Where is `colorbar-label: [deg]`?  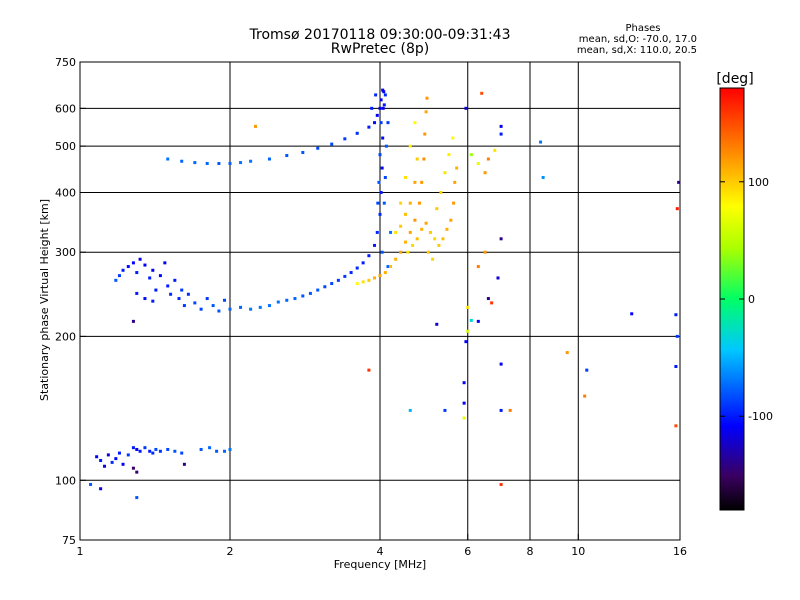
colorbar-label: [deg] is located at coordinates (734, 79).